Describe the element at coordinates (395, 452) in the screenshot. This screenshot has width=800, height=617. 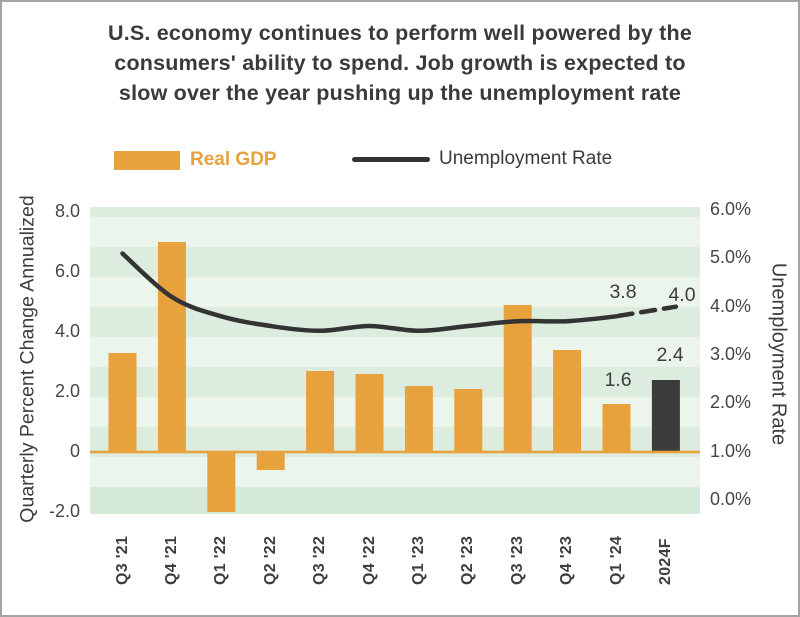
I see `zero-line` at that location.